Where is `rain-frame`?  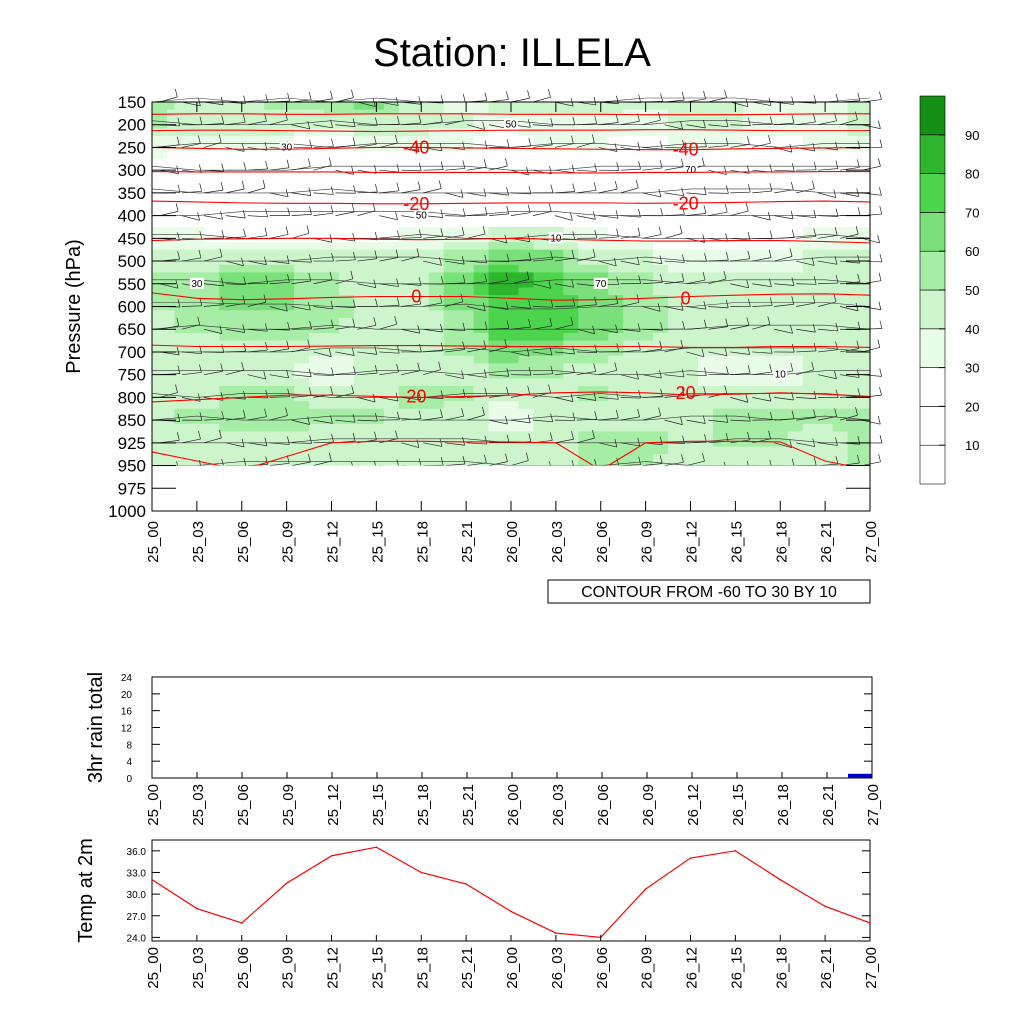
rain-frame is located at coordinates (512, 727).